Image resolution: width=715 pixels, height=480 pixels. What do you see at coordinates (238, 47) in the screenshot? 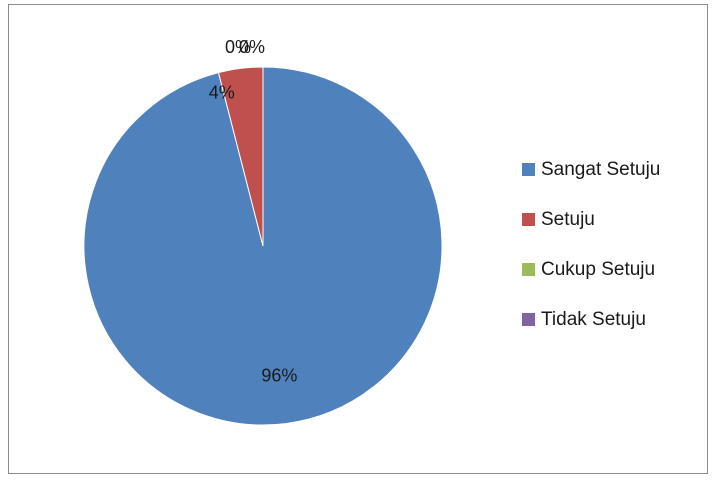
I see `data-label-cukup-setuju: 0%` at bounding box center [238, 47].